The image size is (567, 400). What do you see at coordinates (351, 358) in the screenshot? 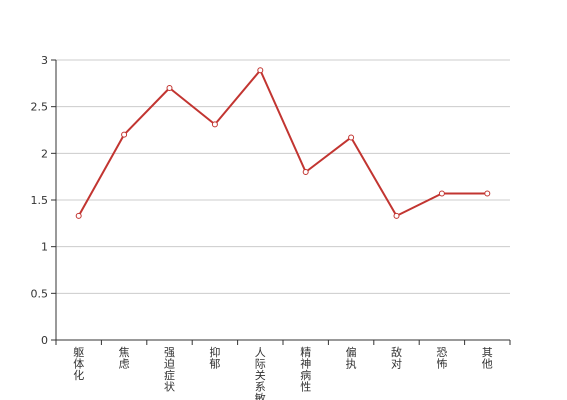
I see `x-tick-label: 偏执` at bounding box center [351, 358].